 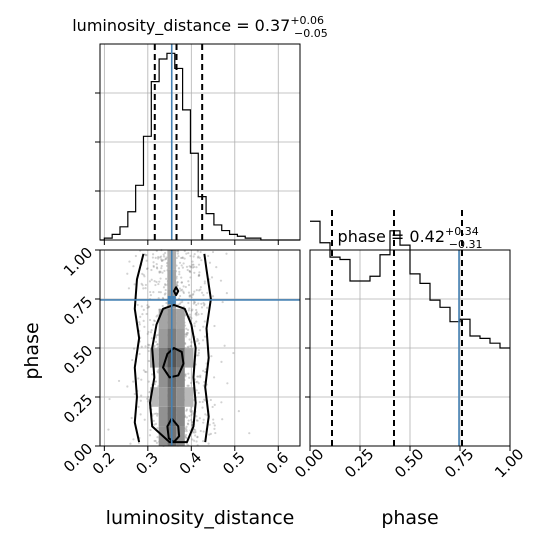 What do you see at coordinates (171, 299) in the screenshot?
I see `joint-truth-marker` at bounding box center [171, 299].